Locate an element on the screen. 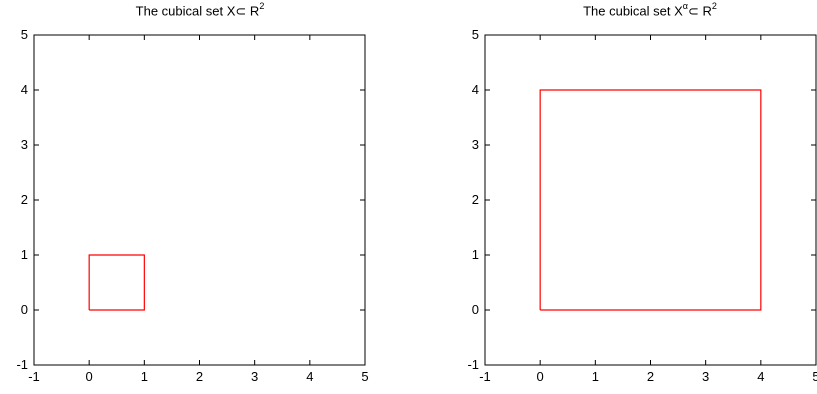  y-tick-label-left: 1 is located at coordinates (24, 254).